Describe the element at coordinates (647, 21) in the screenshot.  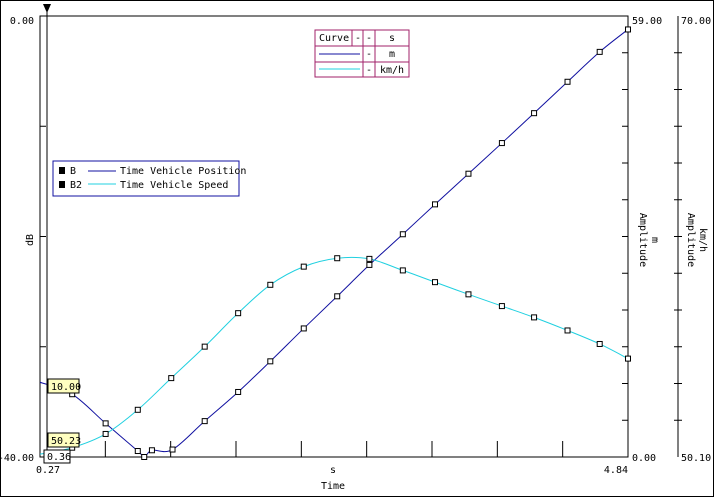
I see `y-right1-top-label: 59.00` at that location.